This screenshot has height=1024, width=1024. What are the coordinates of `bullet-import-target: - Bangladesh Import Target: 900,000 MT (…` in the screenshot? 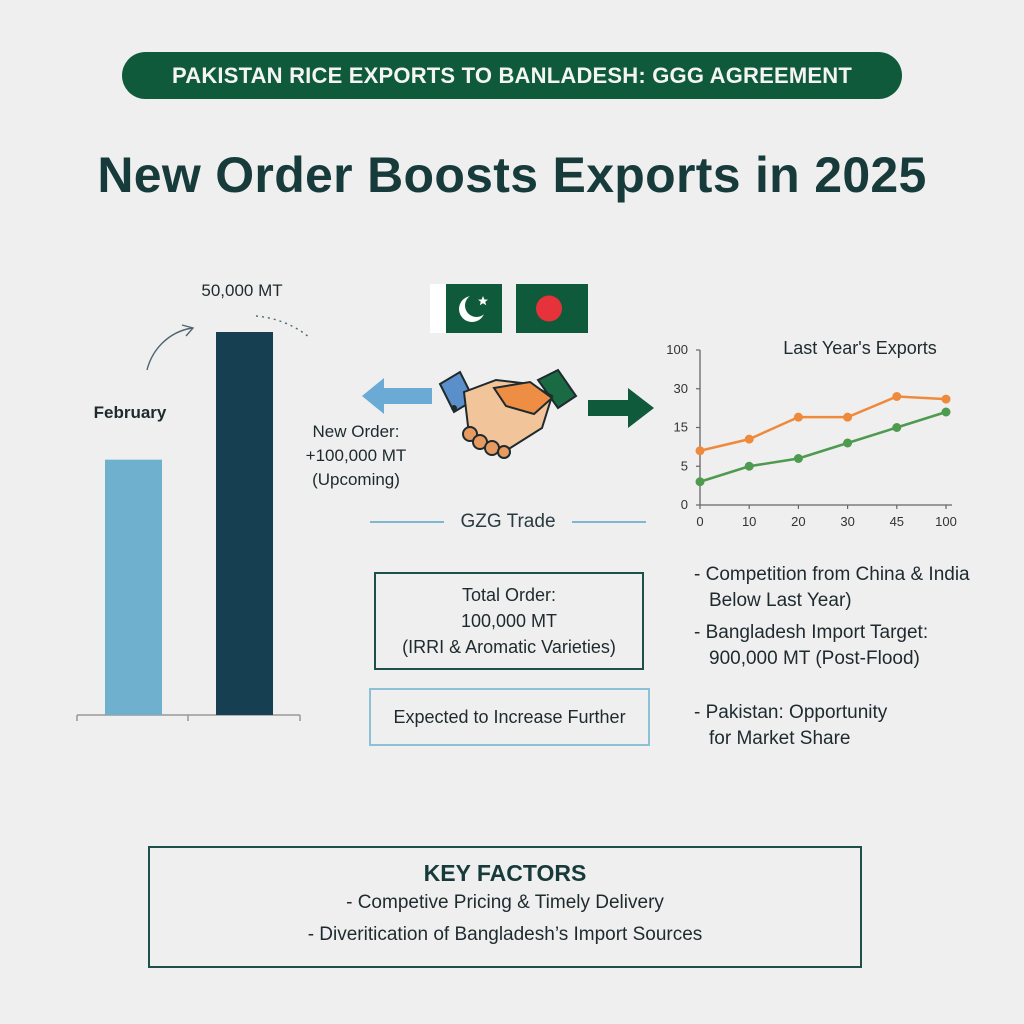 It's located at (811, 646).